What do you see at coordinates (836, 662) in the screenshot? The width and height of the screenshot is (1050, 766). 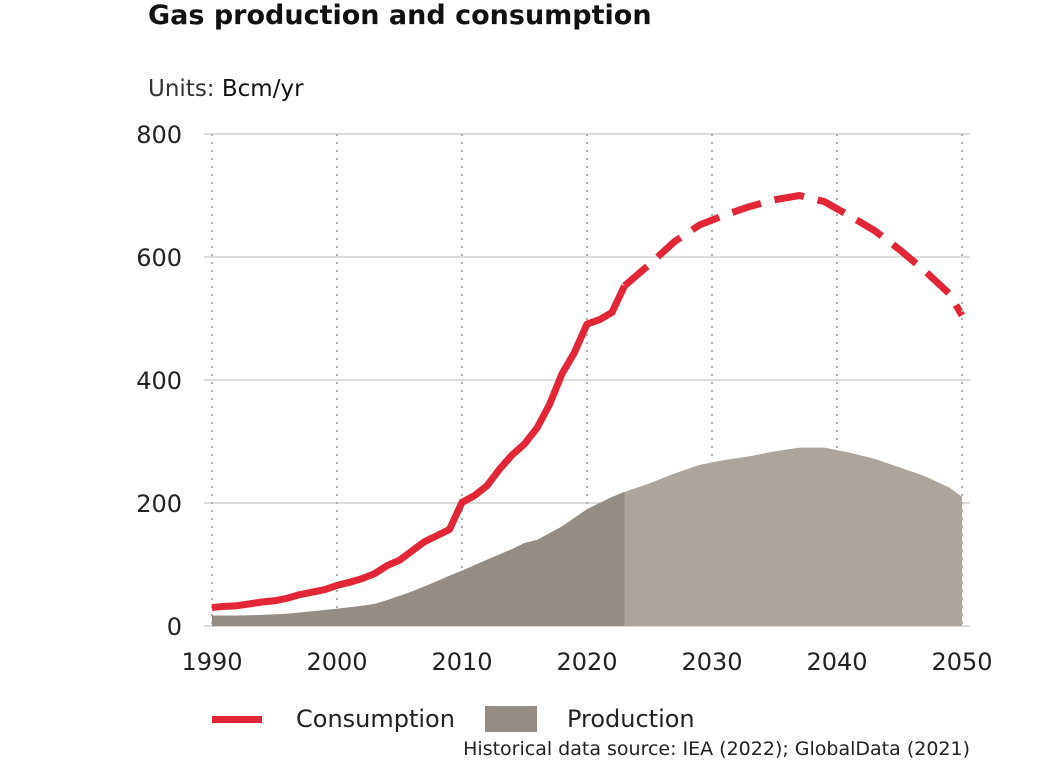 I see `x-tick-label: 2040` at bounding box center [836, 662].